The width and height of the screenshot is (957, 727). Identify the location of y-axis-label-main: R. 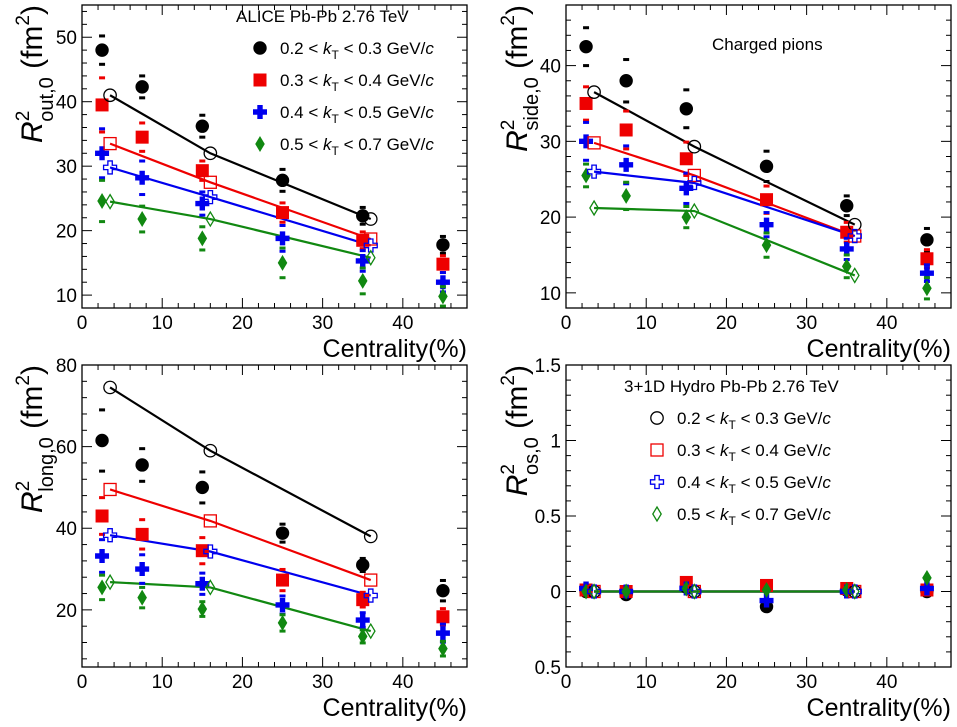
(32, 502).